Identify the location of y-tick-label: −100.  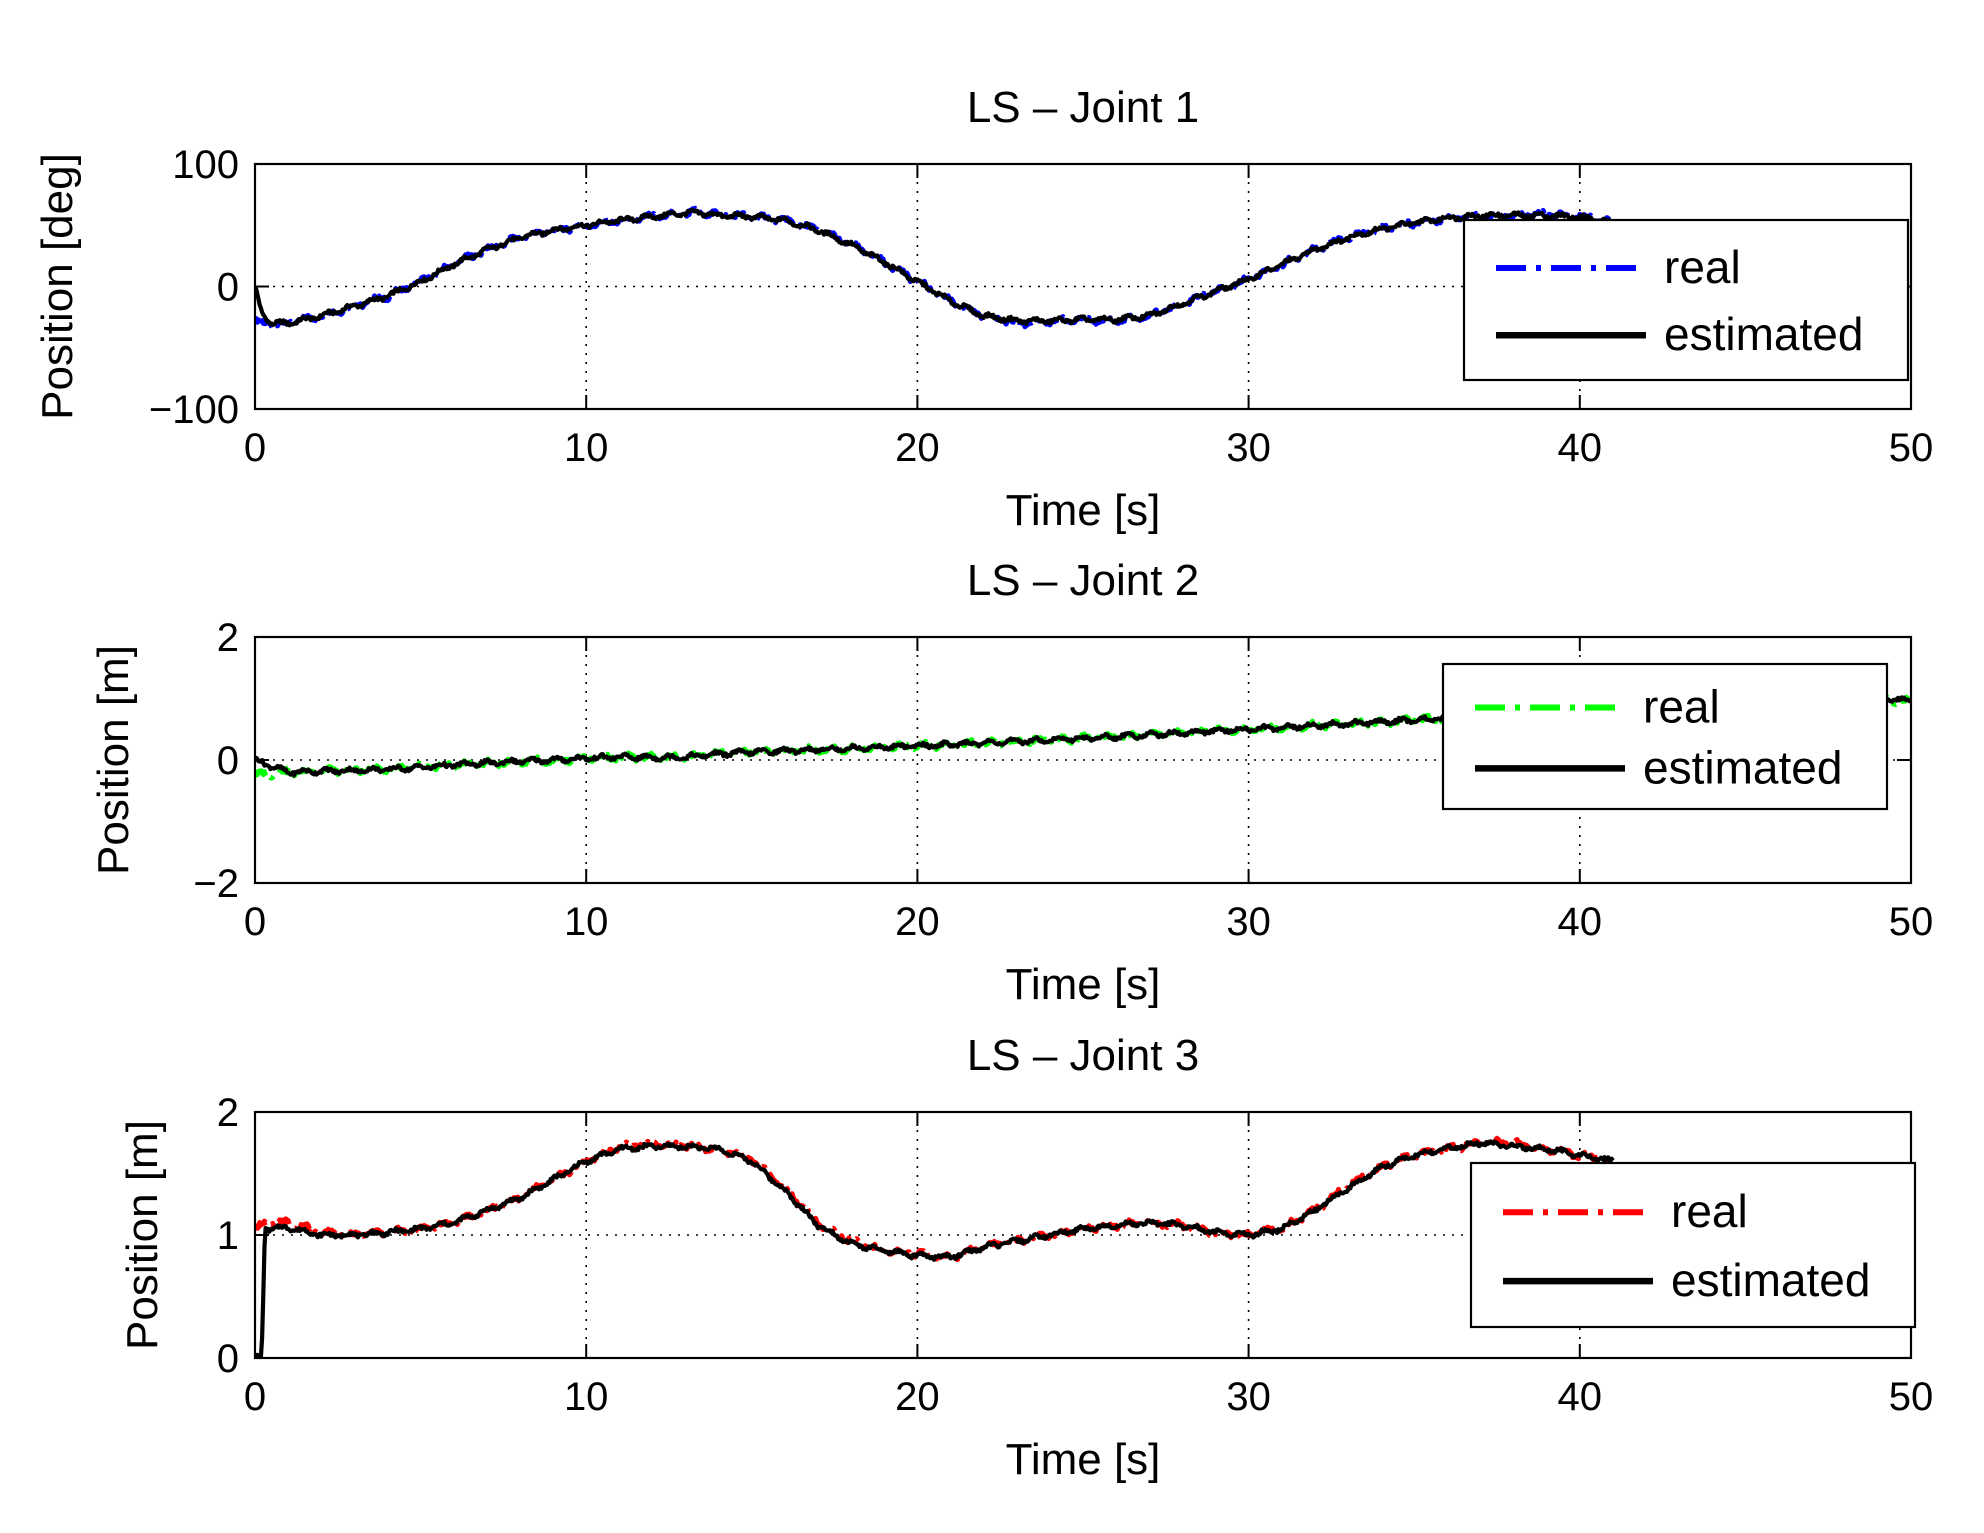
(194, 410).